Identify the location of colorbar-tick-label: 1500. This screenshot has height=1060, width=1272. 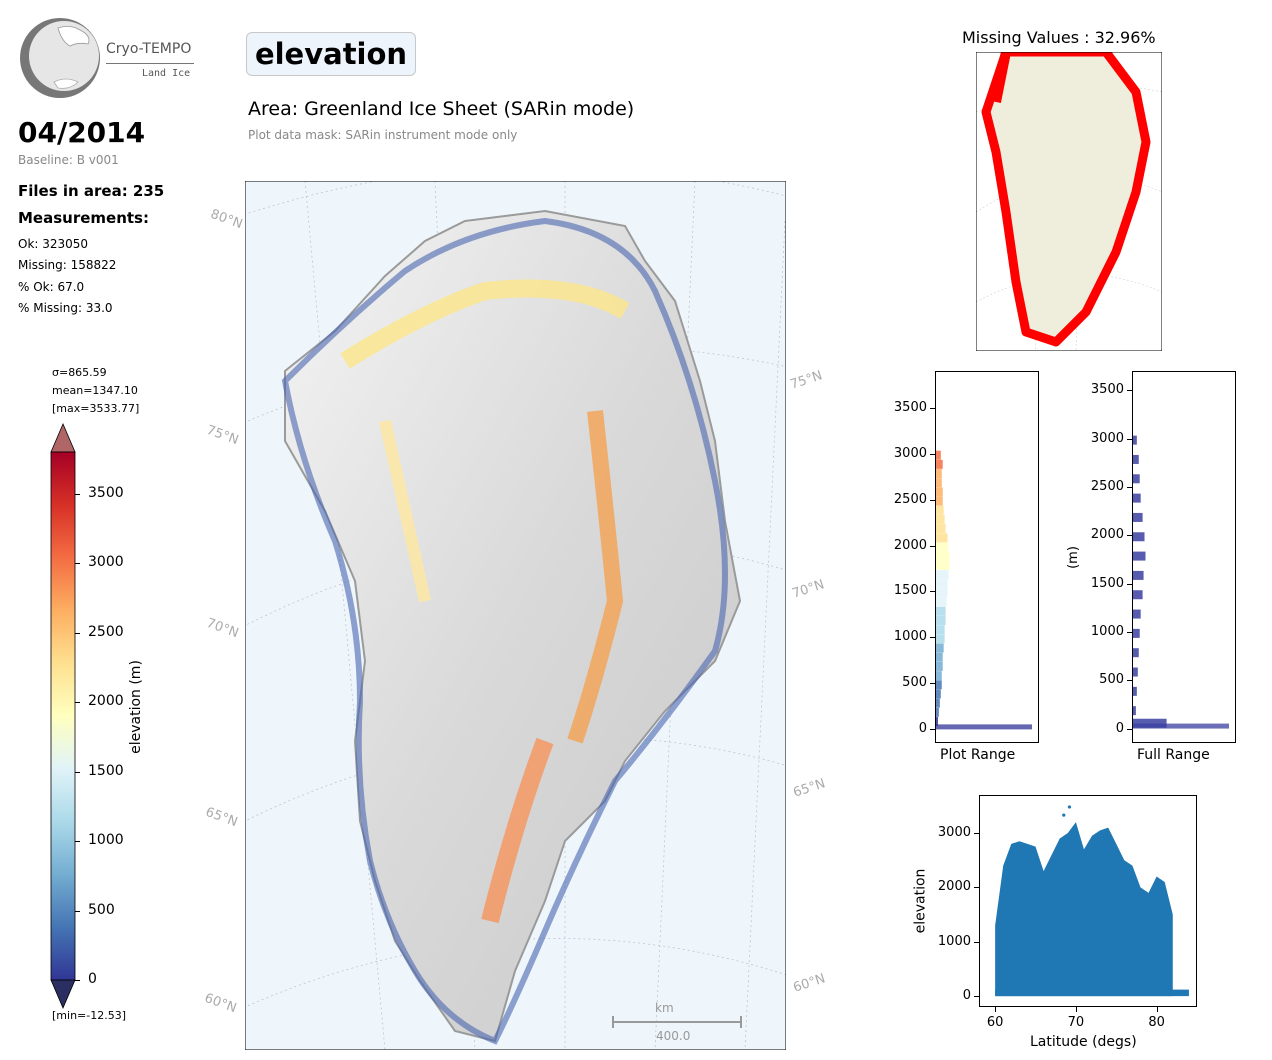
(106, 770).